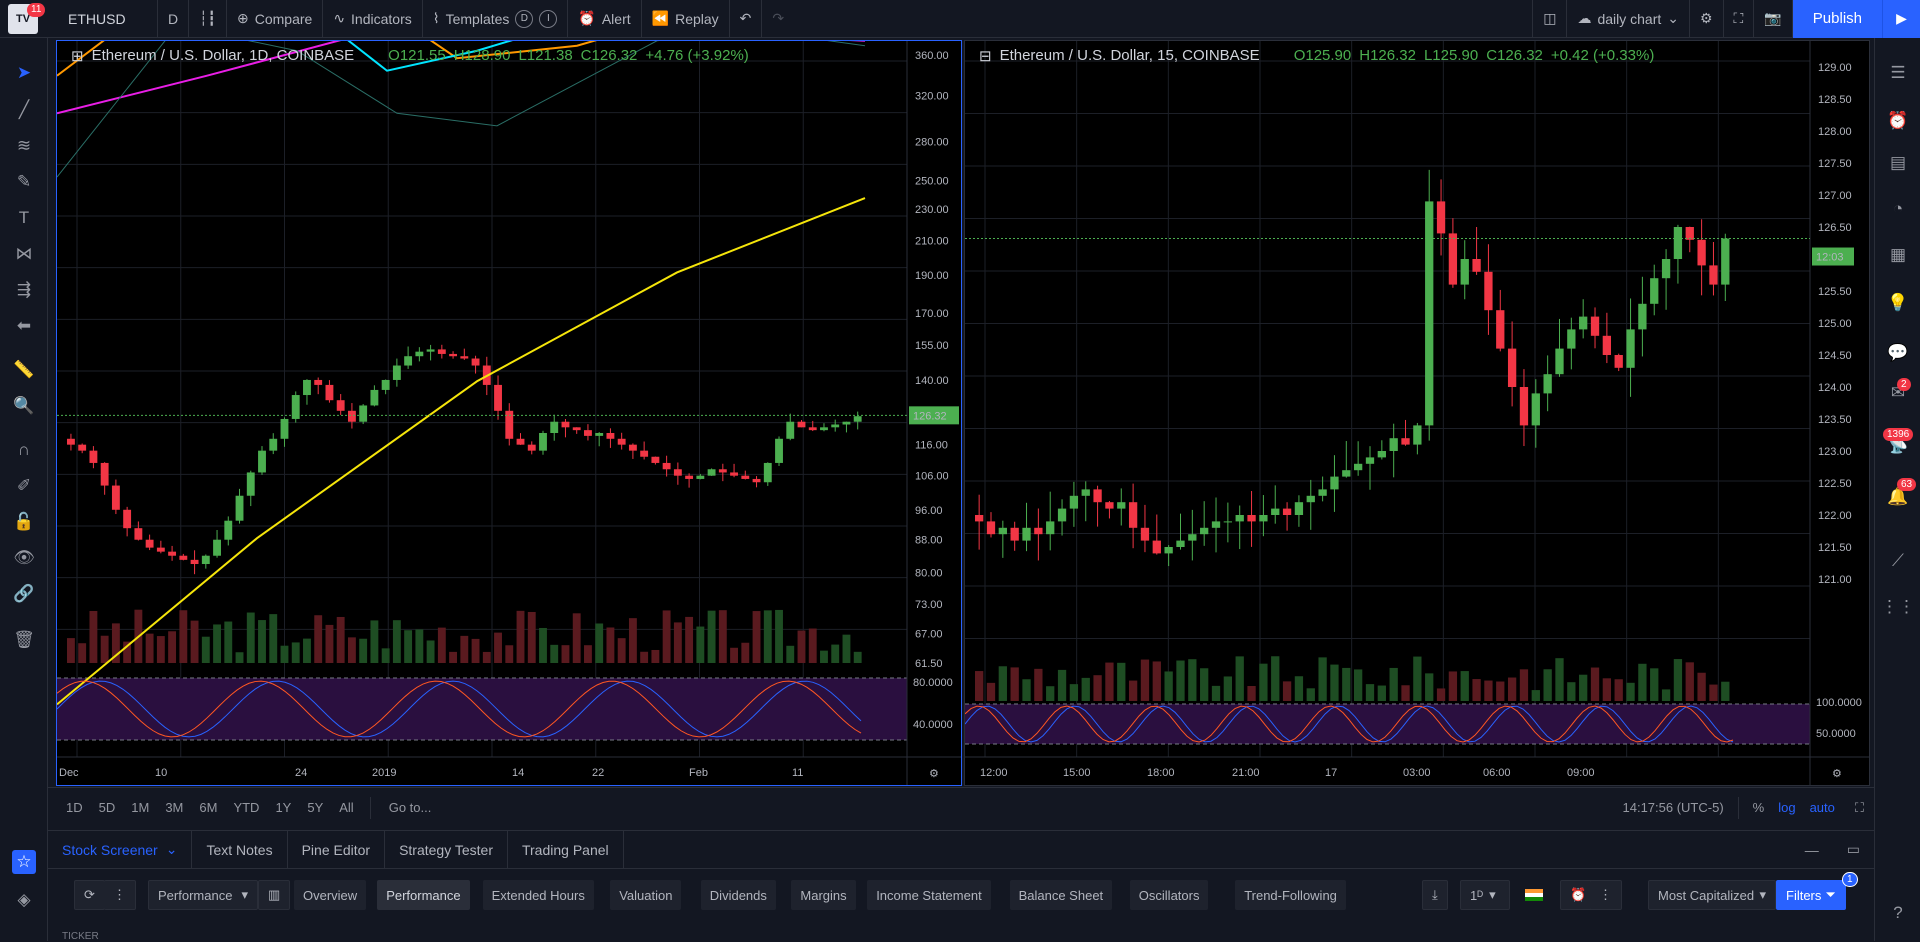  I want to click on screener-tab-dividends: Dividends, so click(738, 895).